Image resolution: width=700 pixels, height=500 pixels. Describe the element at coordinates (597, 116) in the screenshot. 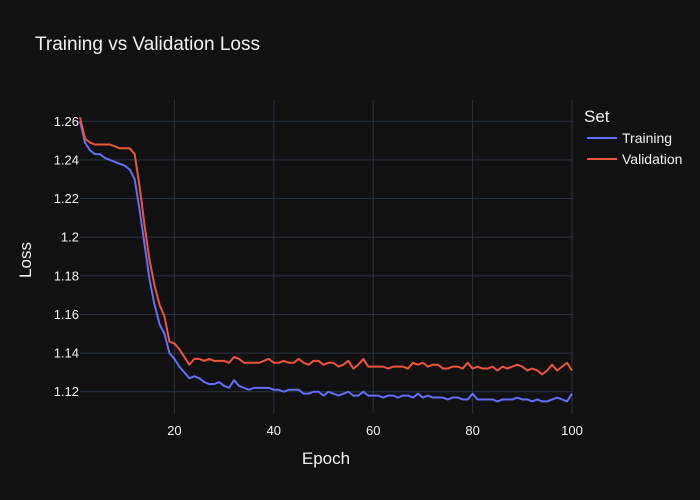

I see `legend-title: Set` at that location.